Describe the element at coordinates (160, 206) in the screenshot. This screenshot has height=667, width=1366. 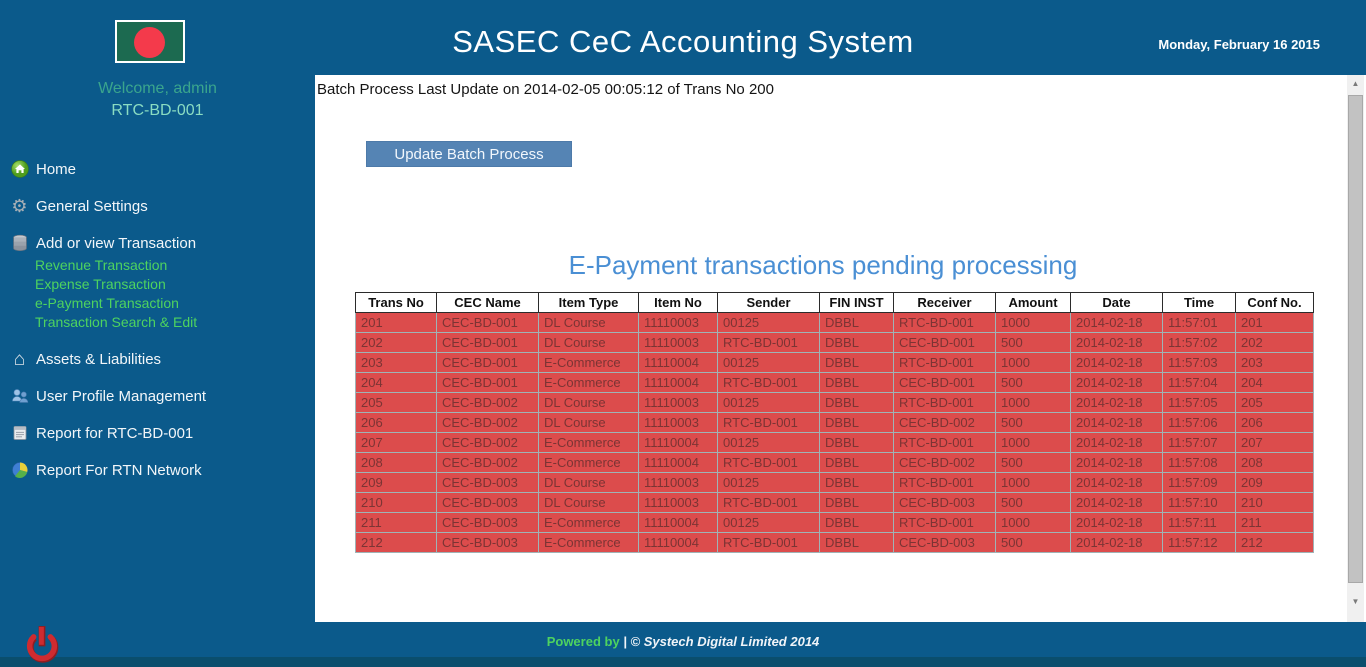
I see `sidebar-item-general-settings: ⚙ General Settings` at that location.